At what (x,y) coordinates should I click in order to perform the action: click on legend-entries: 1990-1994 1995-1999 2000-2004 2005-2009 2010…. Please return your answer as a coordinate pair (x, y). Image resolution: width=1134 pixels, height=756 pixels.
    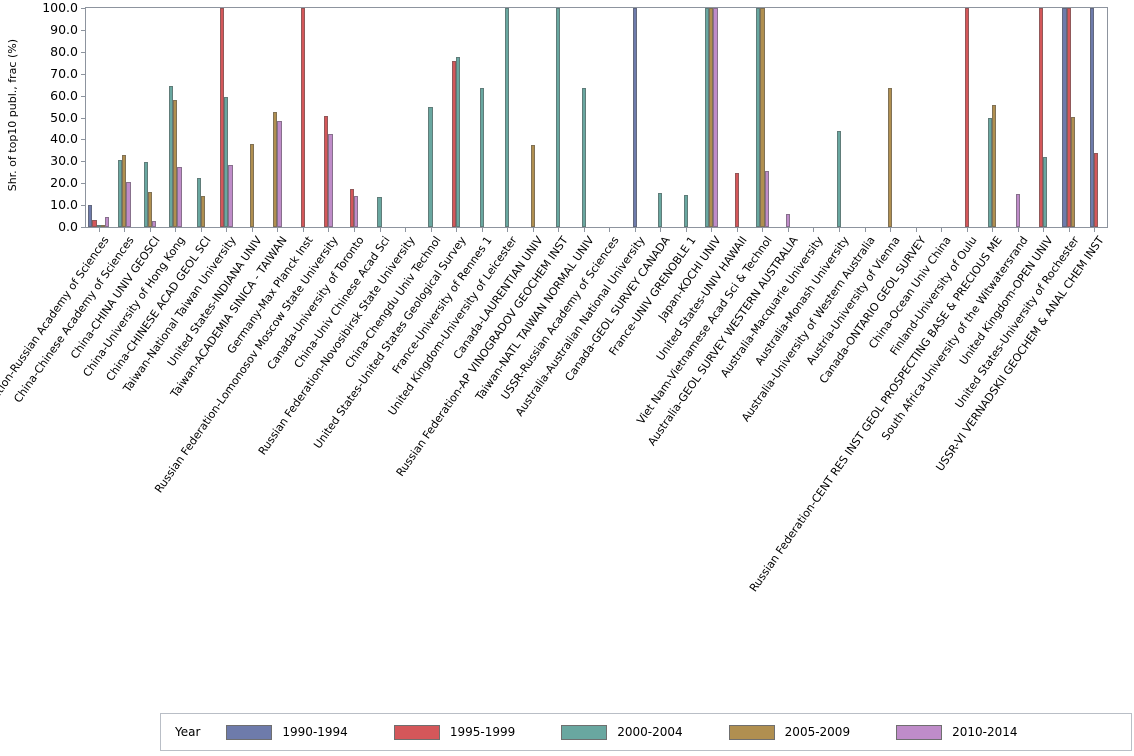
    Looking at the image, I should click on (644, 732).